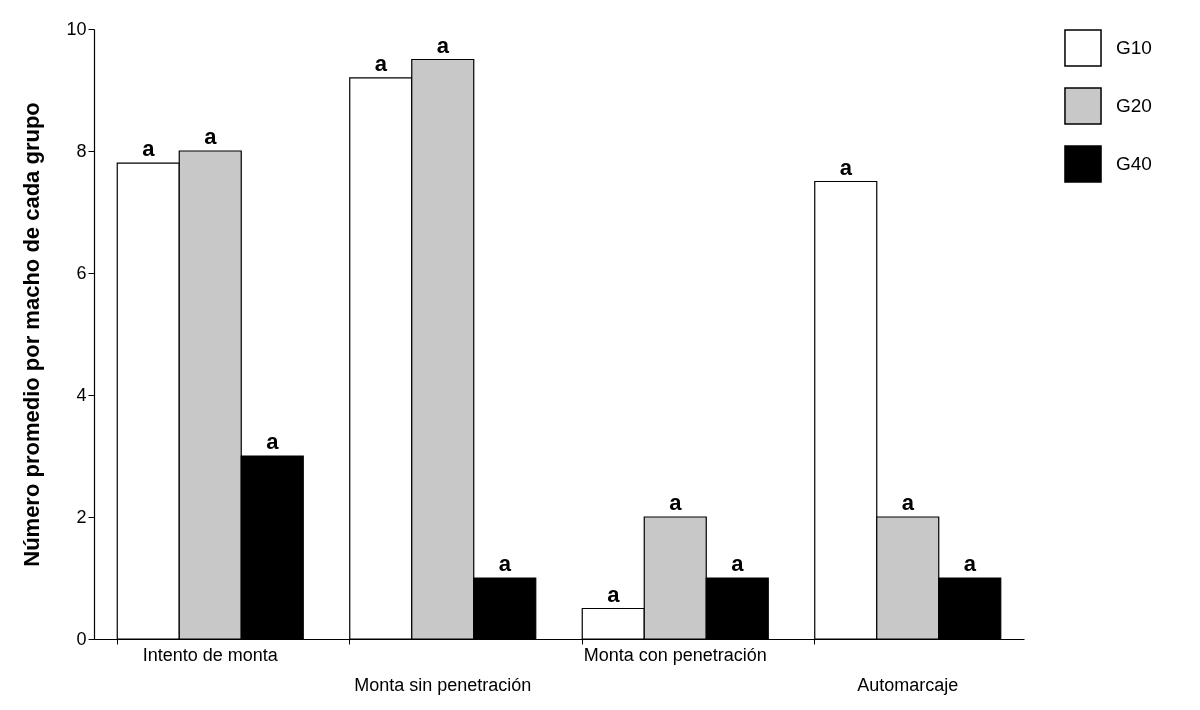  Describe the element at coordinates (443, 684) in the screenshot. I see `x-tick-label: Monta sin penetración` at that location.